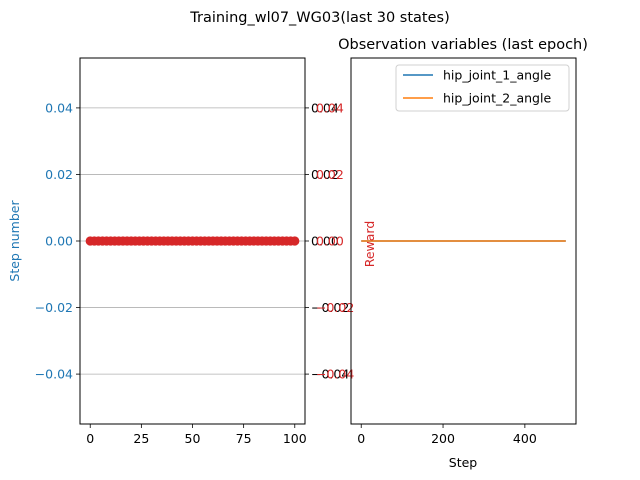 The height and width of the screenshot is (480, 640). What do you see at coordinates (59, 174) in the screenshot?
I see `ytick-label: 0.02` at bounding box center [59, 174].